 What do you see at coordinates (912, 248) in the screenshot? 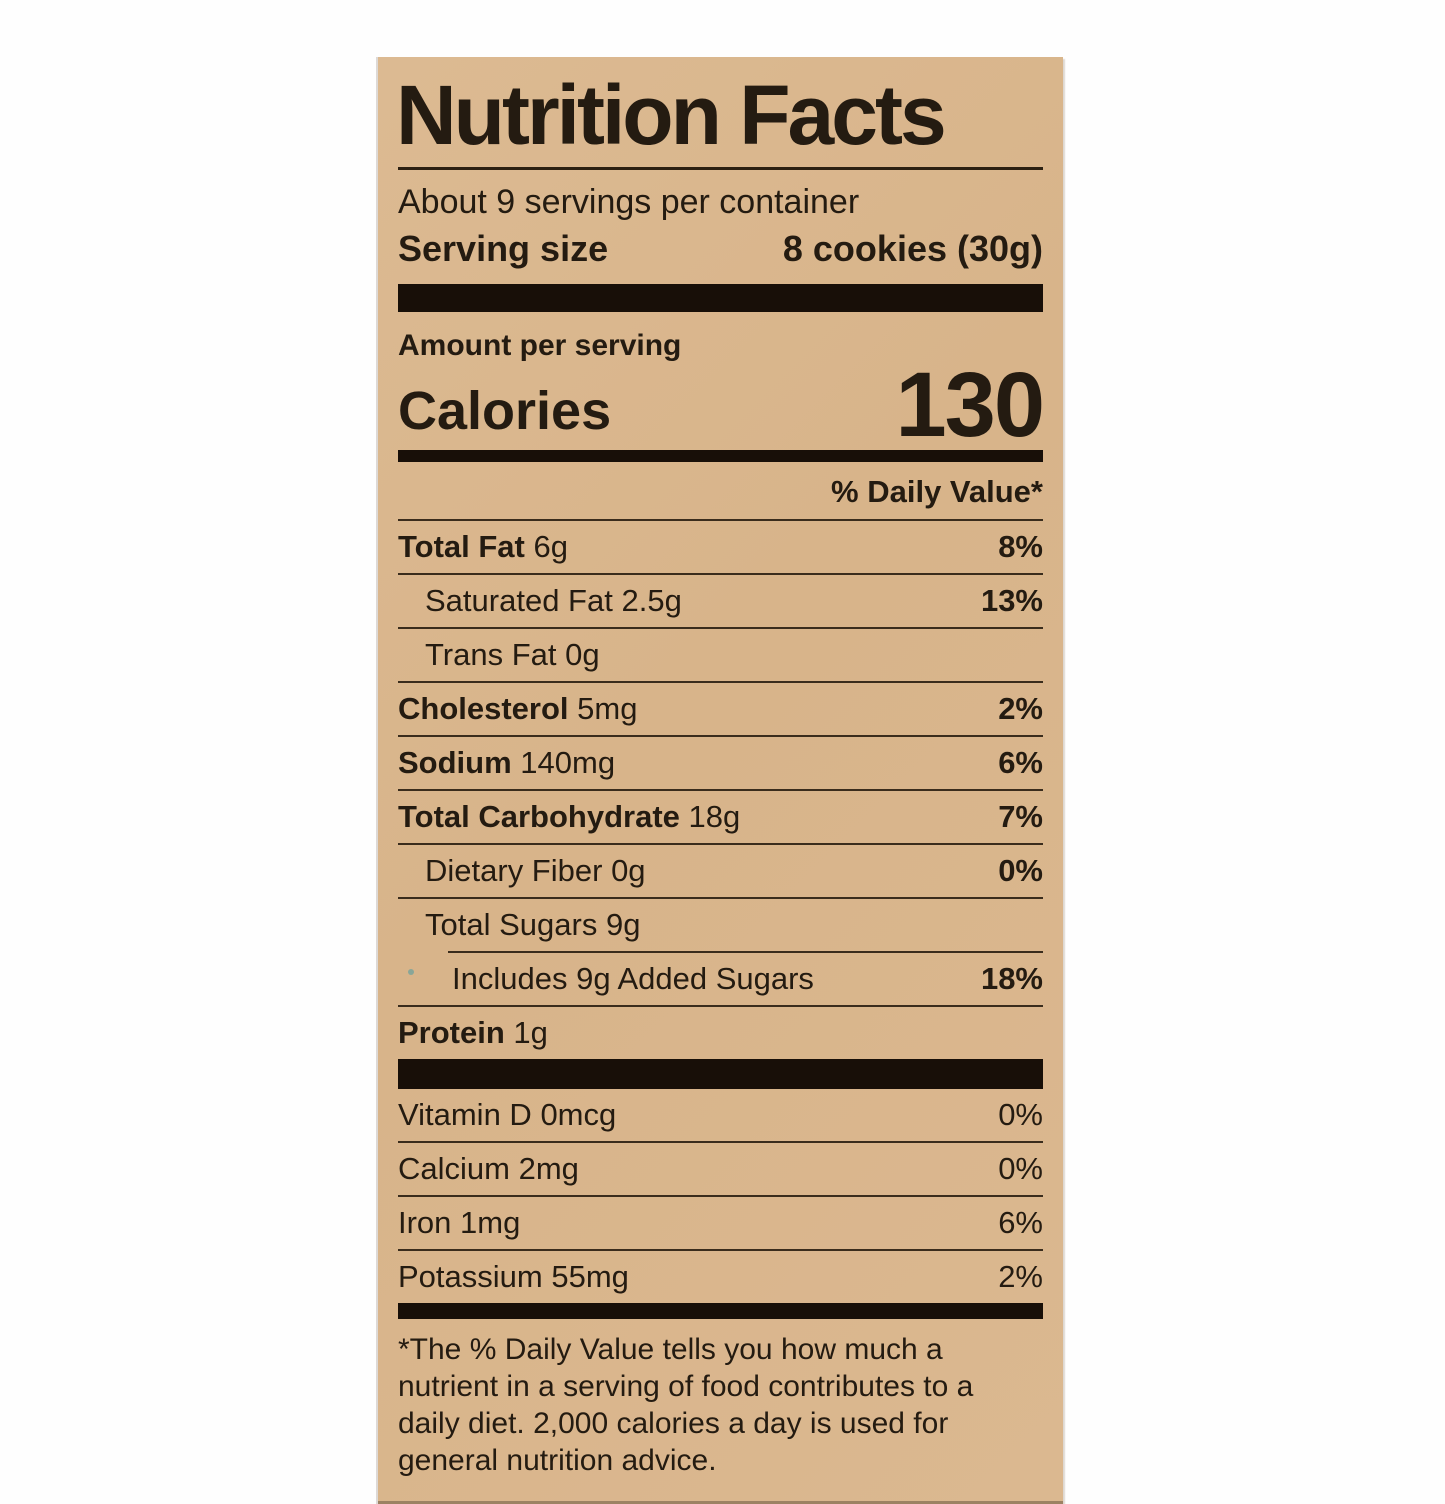
I see `serving-size-value: 8 cookies (30g)` at bounding box center [912, 248].